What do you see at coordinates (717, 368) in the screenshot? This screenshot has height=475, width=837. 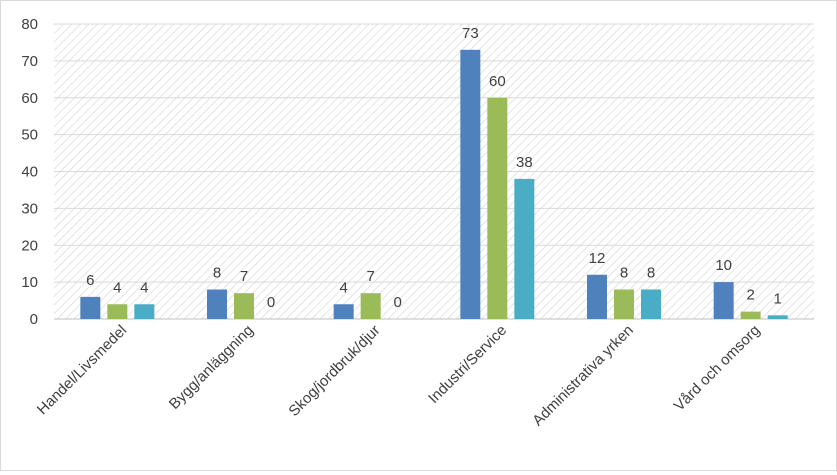 I see `x-tick-label: Vård och omsorg` at bounding box center [717, 368].